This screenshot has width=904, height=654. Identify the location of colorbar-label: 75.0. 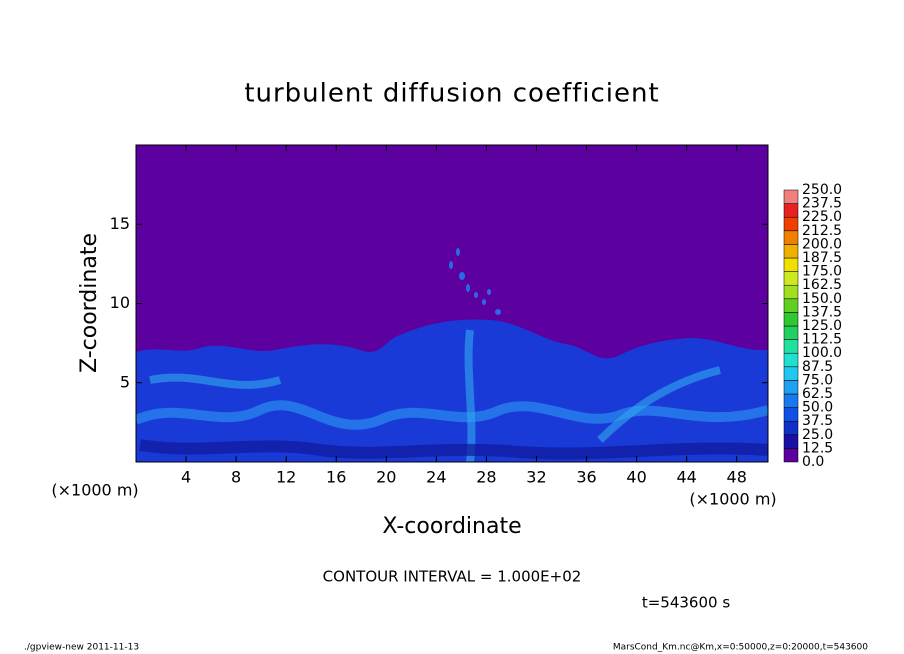
(817, 380).